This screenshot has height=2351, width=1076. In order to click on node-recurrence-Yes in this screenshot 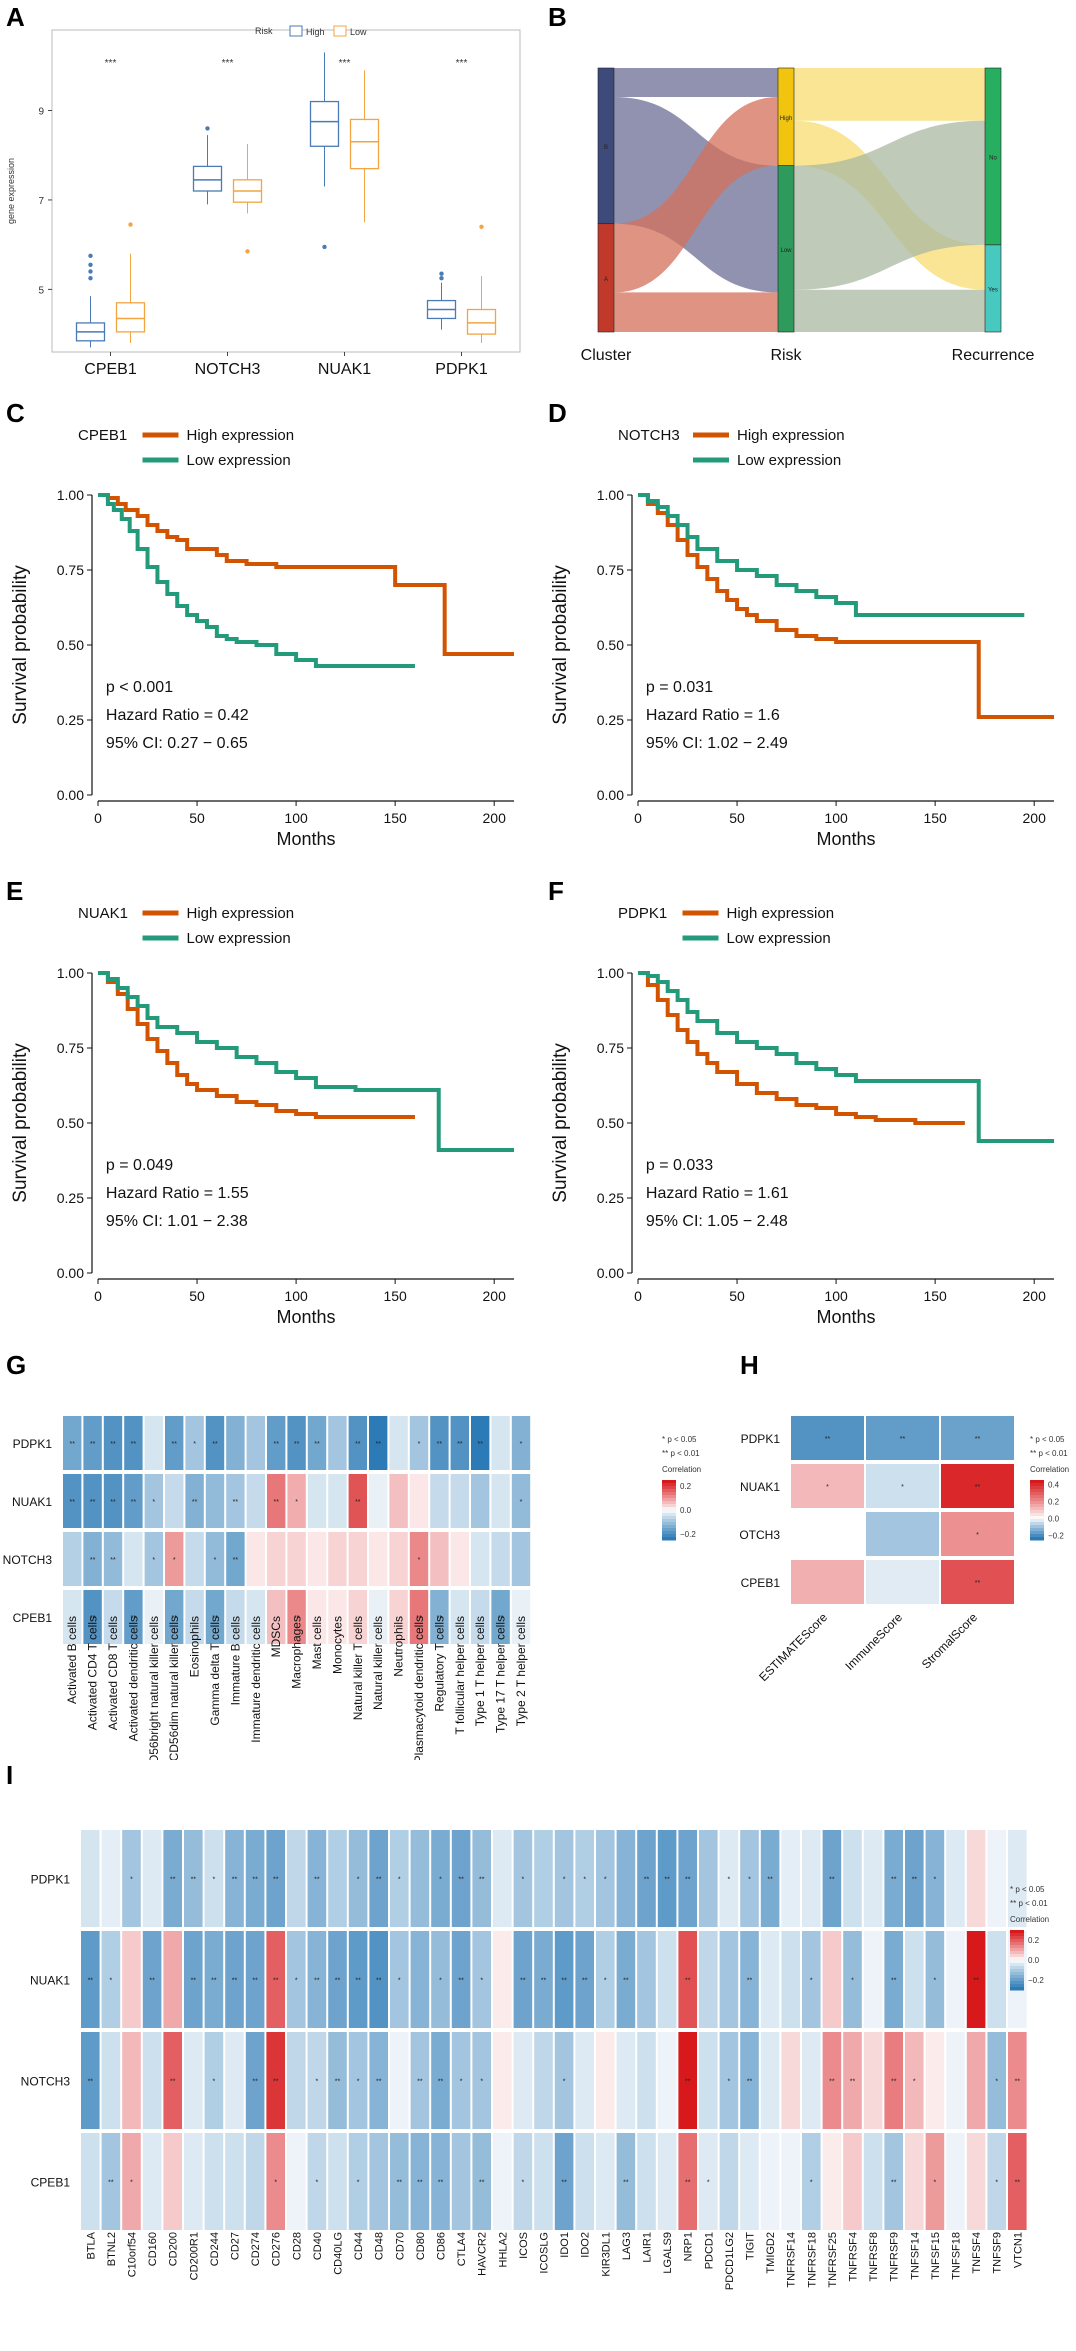, I will do `click(993, 288)`.